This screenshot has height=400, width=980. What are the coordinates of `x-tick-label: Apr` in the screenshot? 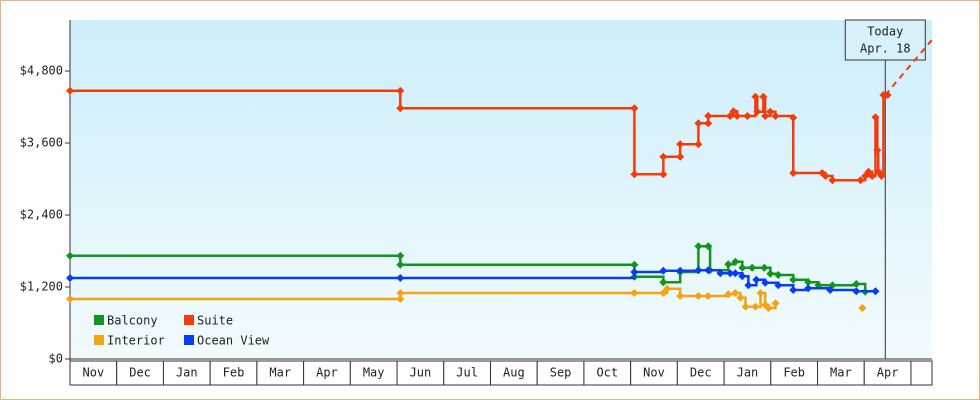 It's located at (327, 373).